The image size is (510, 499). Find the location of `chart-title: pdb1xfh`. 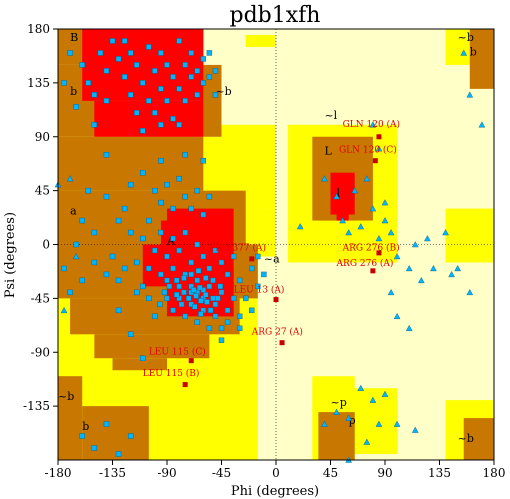

chart-title: pdb1xfh is located at coordinates (275, 15).